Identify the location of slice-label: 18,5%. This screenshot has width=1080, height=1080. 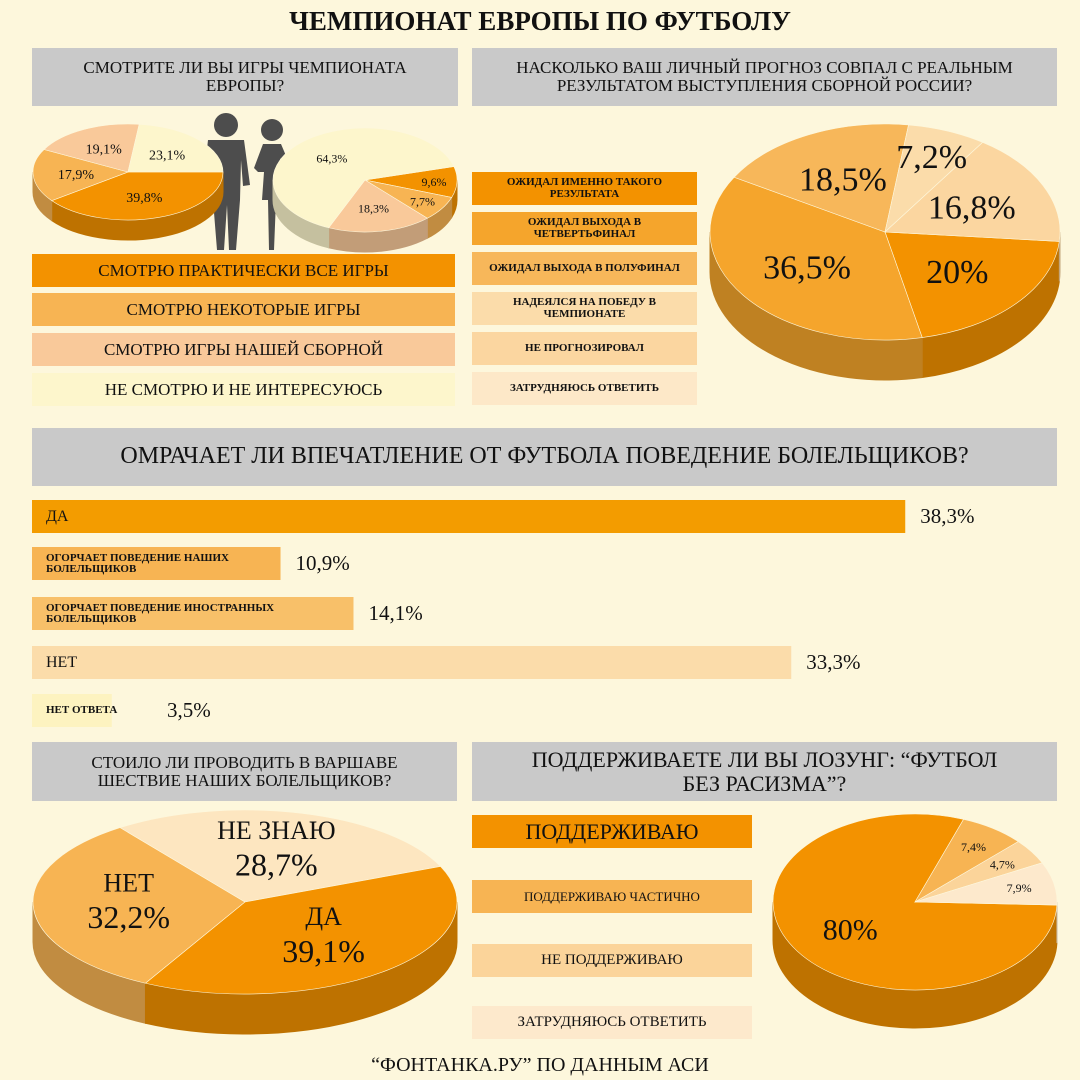
(843, 179).